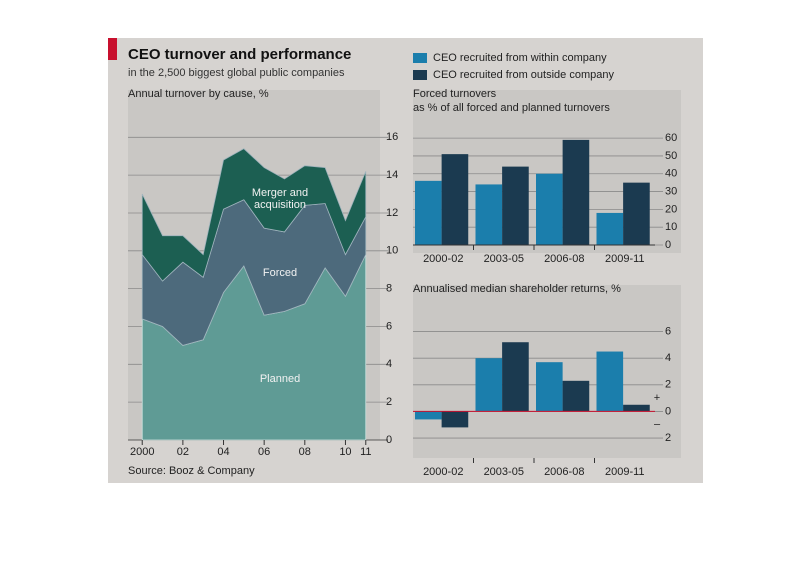 Image resolution: width=810 pixels, height=578 pixels. What do you see at coordinates (657, 398) in the screenshot?
I see `y-sign-label: +` at bounding box center [657, 398].